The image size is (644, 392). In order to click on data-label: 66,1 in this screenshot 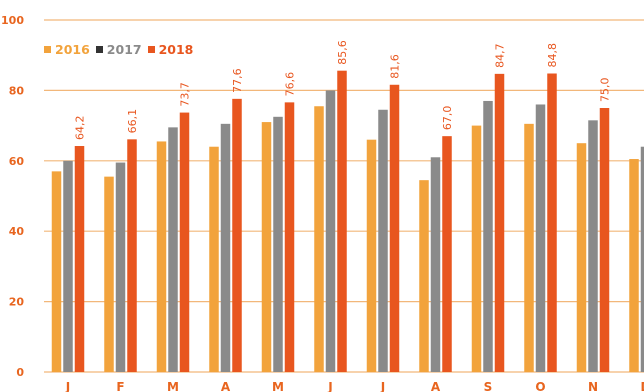, I will do `click(132, 121)`.